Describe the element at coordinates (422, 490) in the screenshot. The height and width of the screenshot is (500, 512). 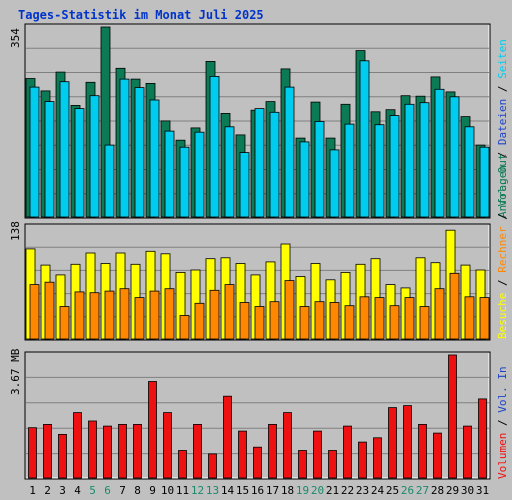
I see `day-label-27: 27` at that location.